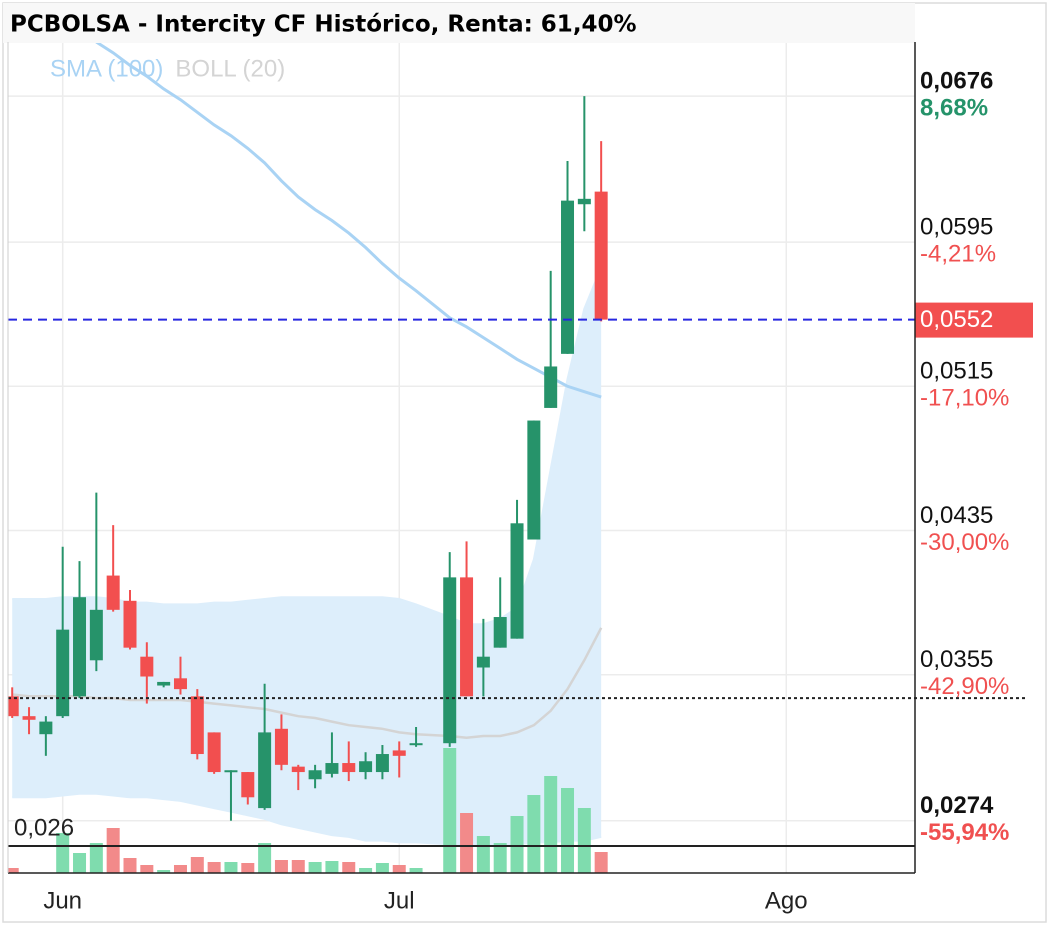  Describe the element at coordinates (106, 68) in the screenshot. I see `legend-entry: SMA (100)` at that location.